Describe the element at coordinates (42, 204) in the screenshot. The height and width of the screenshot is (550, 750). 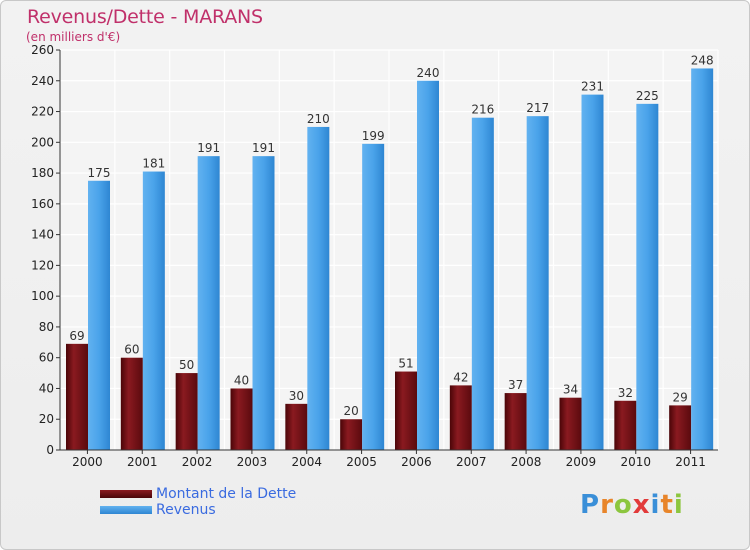
I see `y-tick-label: 160` at that location.